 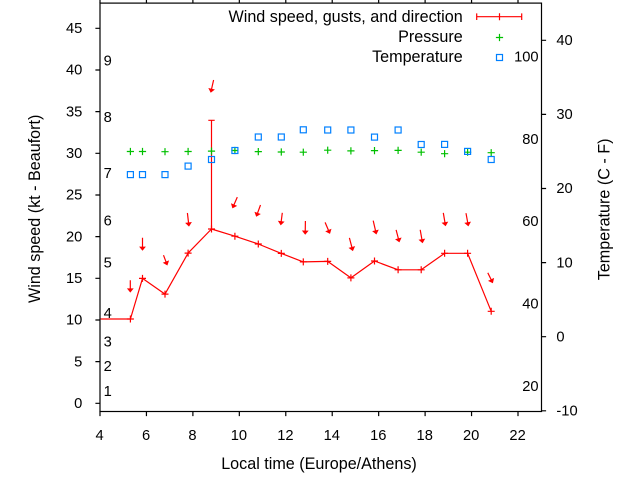 What do you see at coordinates (517, 436) in the screenshot?
I see `svg-text: 22` at bounding box center [517, 436].